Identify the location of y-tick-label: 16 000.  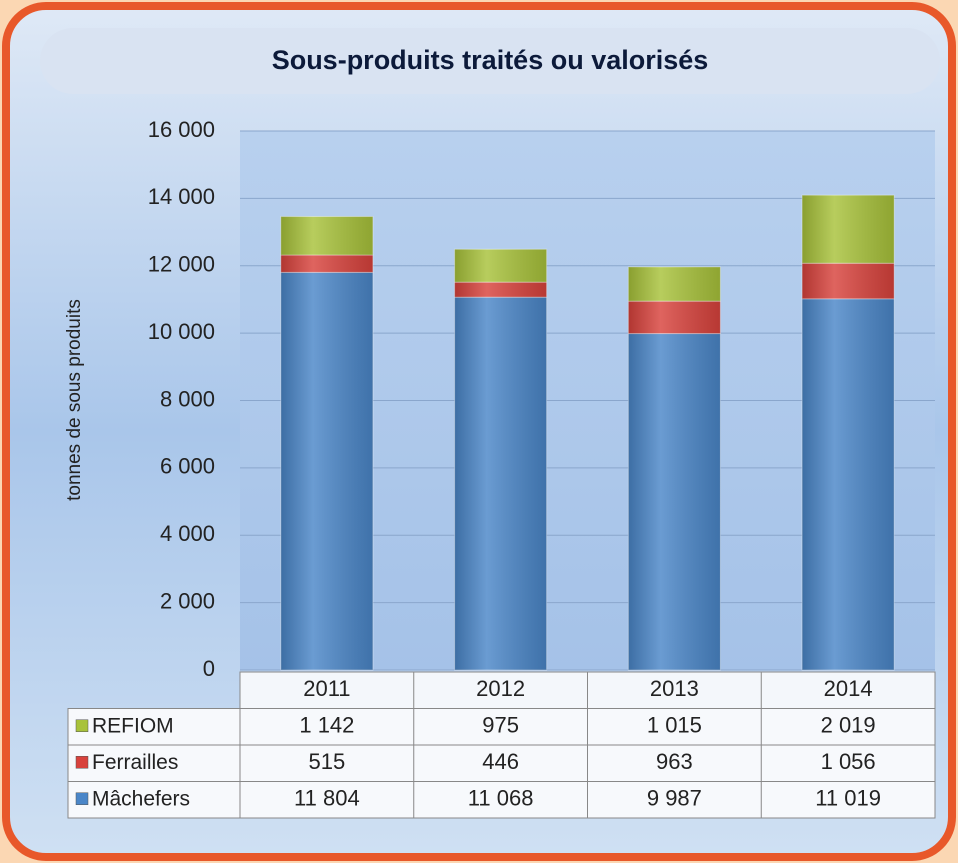
(181, 129).